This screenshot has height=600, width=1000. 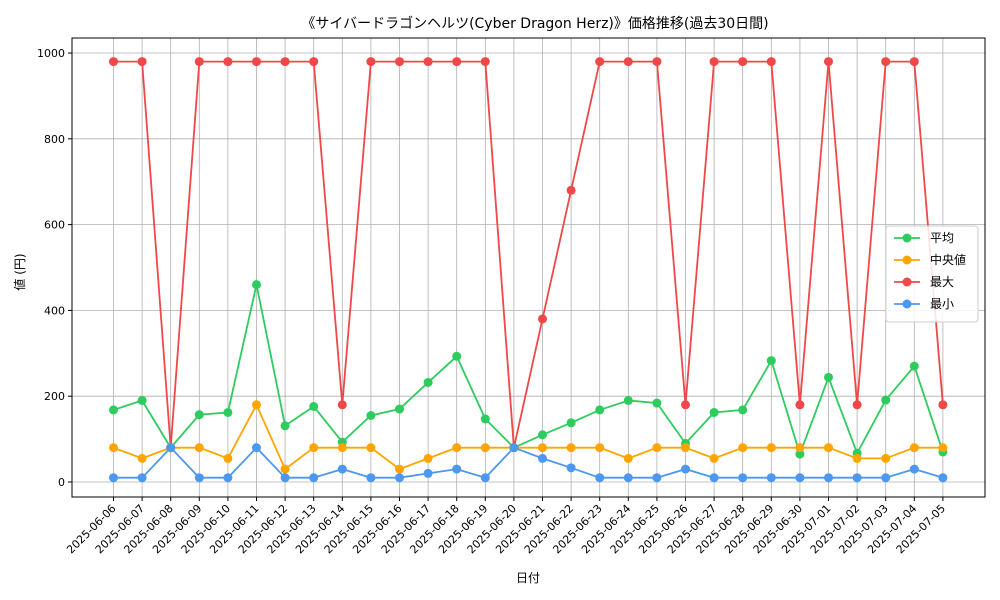 I want to click on legend-box, so click(x=932, y=274).